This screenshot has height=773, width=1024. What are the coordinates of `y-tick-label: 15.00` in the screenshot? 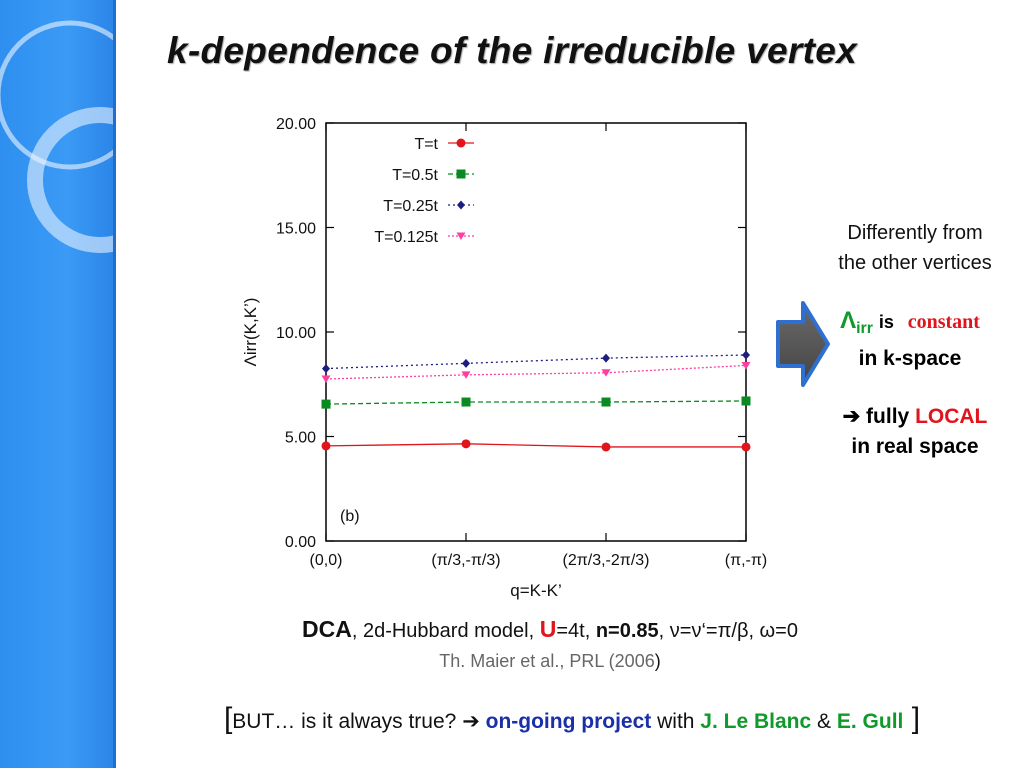 It's located at (296, 229).